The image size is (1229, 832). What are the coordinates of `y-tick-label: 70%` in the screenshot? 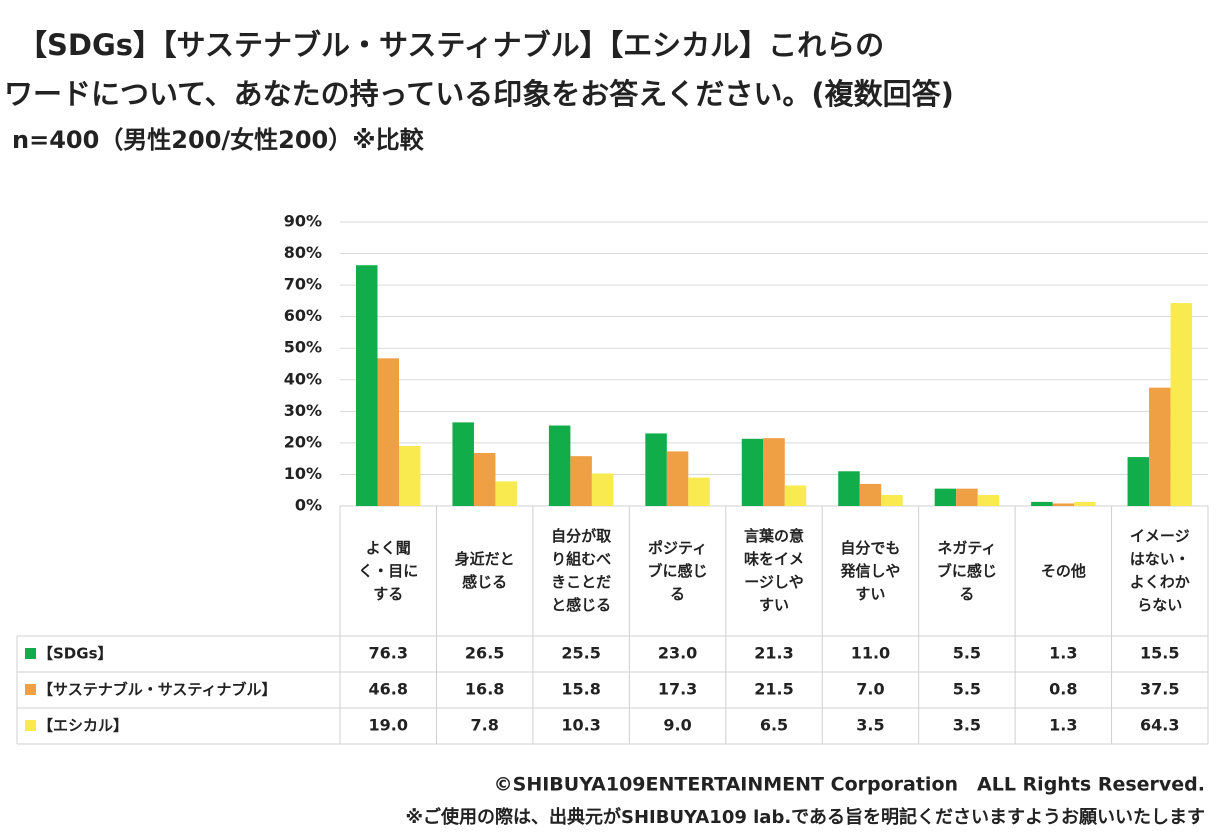 It's located at (303, 284).